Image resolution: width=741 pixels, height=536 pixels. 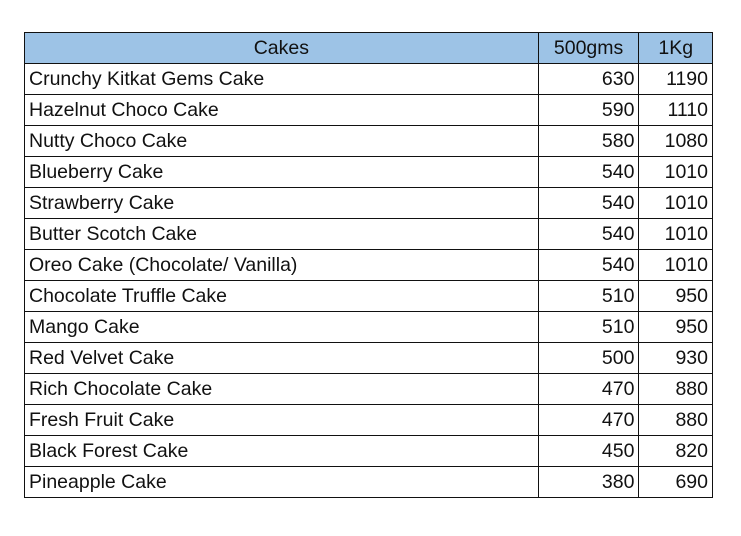 What do you see at coordinates (281, 296) in the screenshot?
I see `cake-name: Chocolate Truffle Cake` at bounding box center [281, 296].